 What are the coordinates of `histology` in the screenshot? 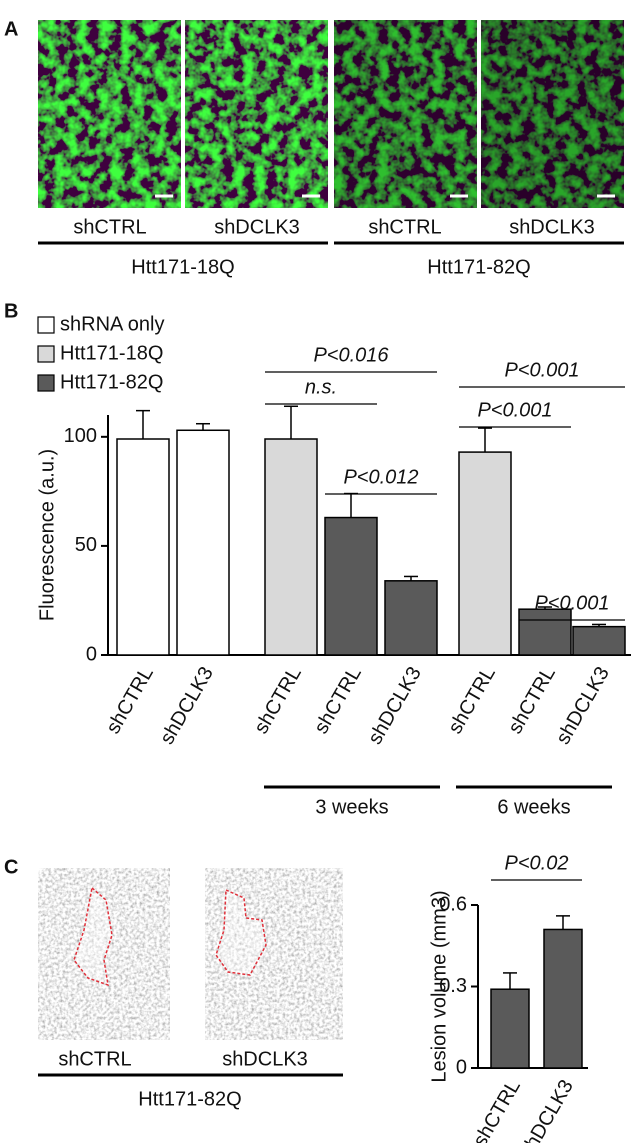 It's located at (190, 954).